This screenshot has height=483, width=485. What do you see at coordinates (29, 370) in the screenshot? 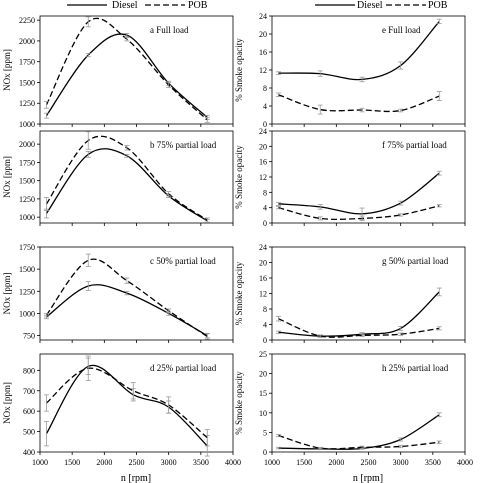
I see `y-tick-label: 800` at bounding box center [29, 370].